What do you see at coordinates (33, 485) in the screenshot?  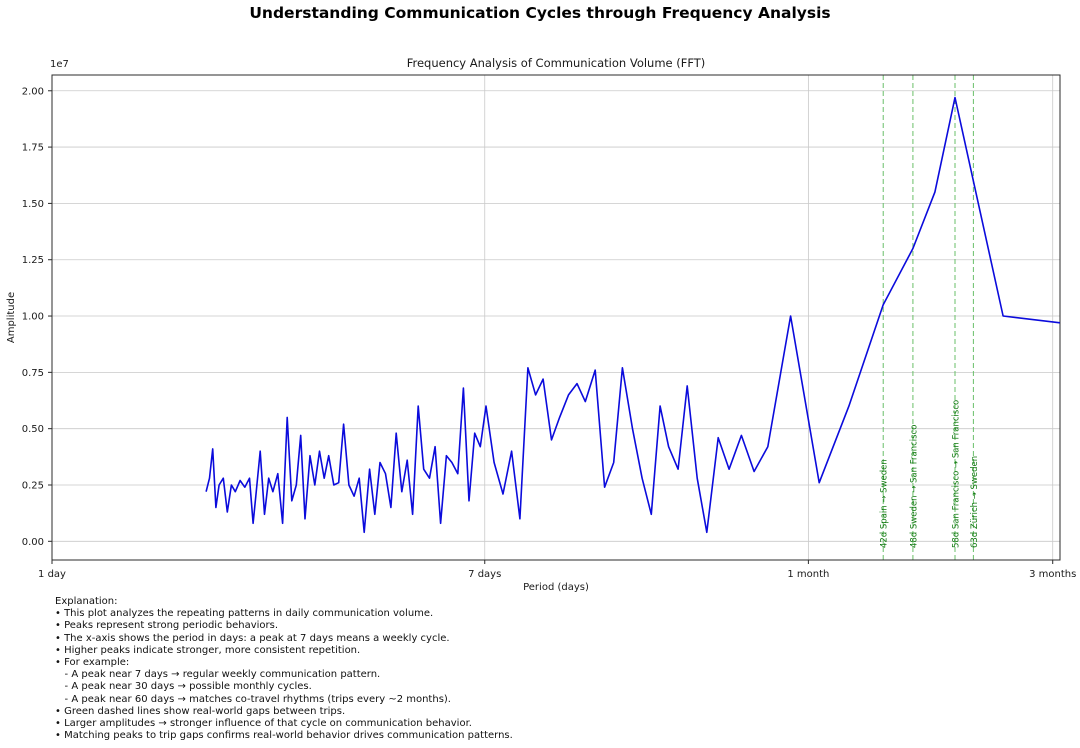 I see `y-tick-label: 0.25` at bounding box center [33, 485].